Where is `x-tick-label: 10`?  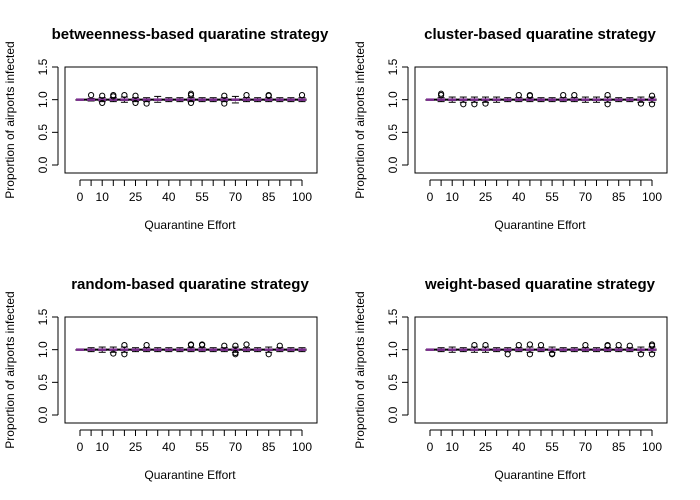
x-tick-label: 10 is located at coordinates (453, 447).